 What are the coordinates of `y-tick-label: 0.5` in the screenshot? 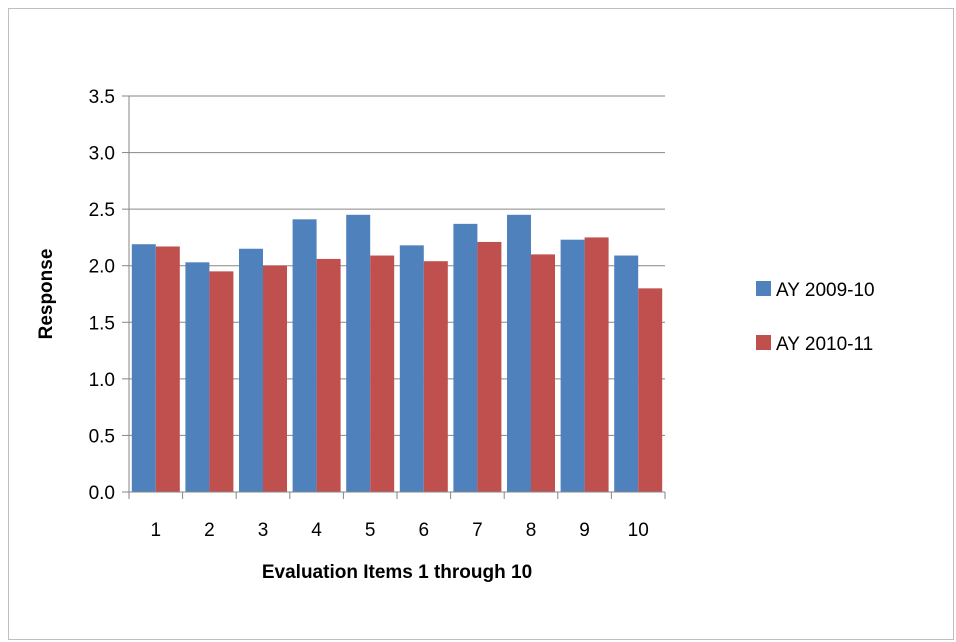 It's located at (102, 436).